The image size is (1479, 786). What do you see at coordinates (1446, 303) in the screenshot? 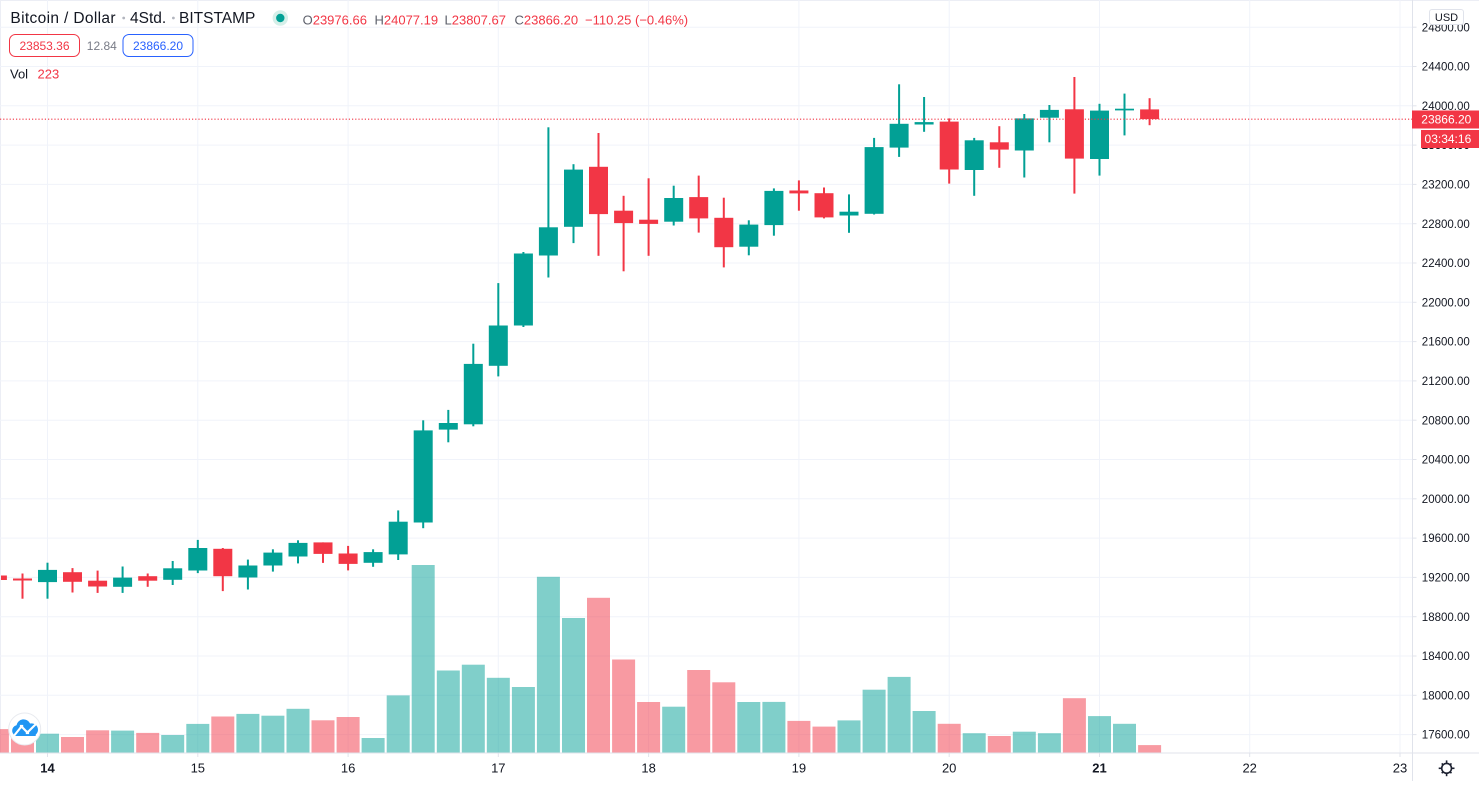
I see `svg-text: 22000.00` at bounding box center [1446, 303].